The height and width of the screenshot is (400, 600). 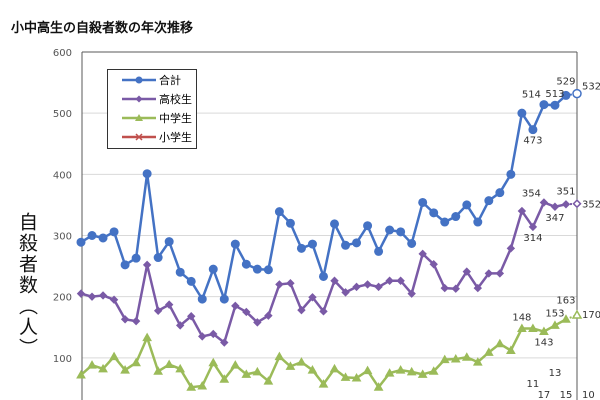 I want to click on legend: 合計 高校生 中学生 小学生, so click(x=152, y=109).